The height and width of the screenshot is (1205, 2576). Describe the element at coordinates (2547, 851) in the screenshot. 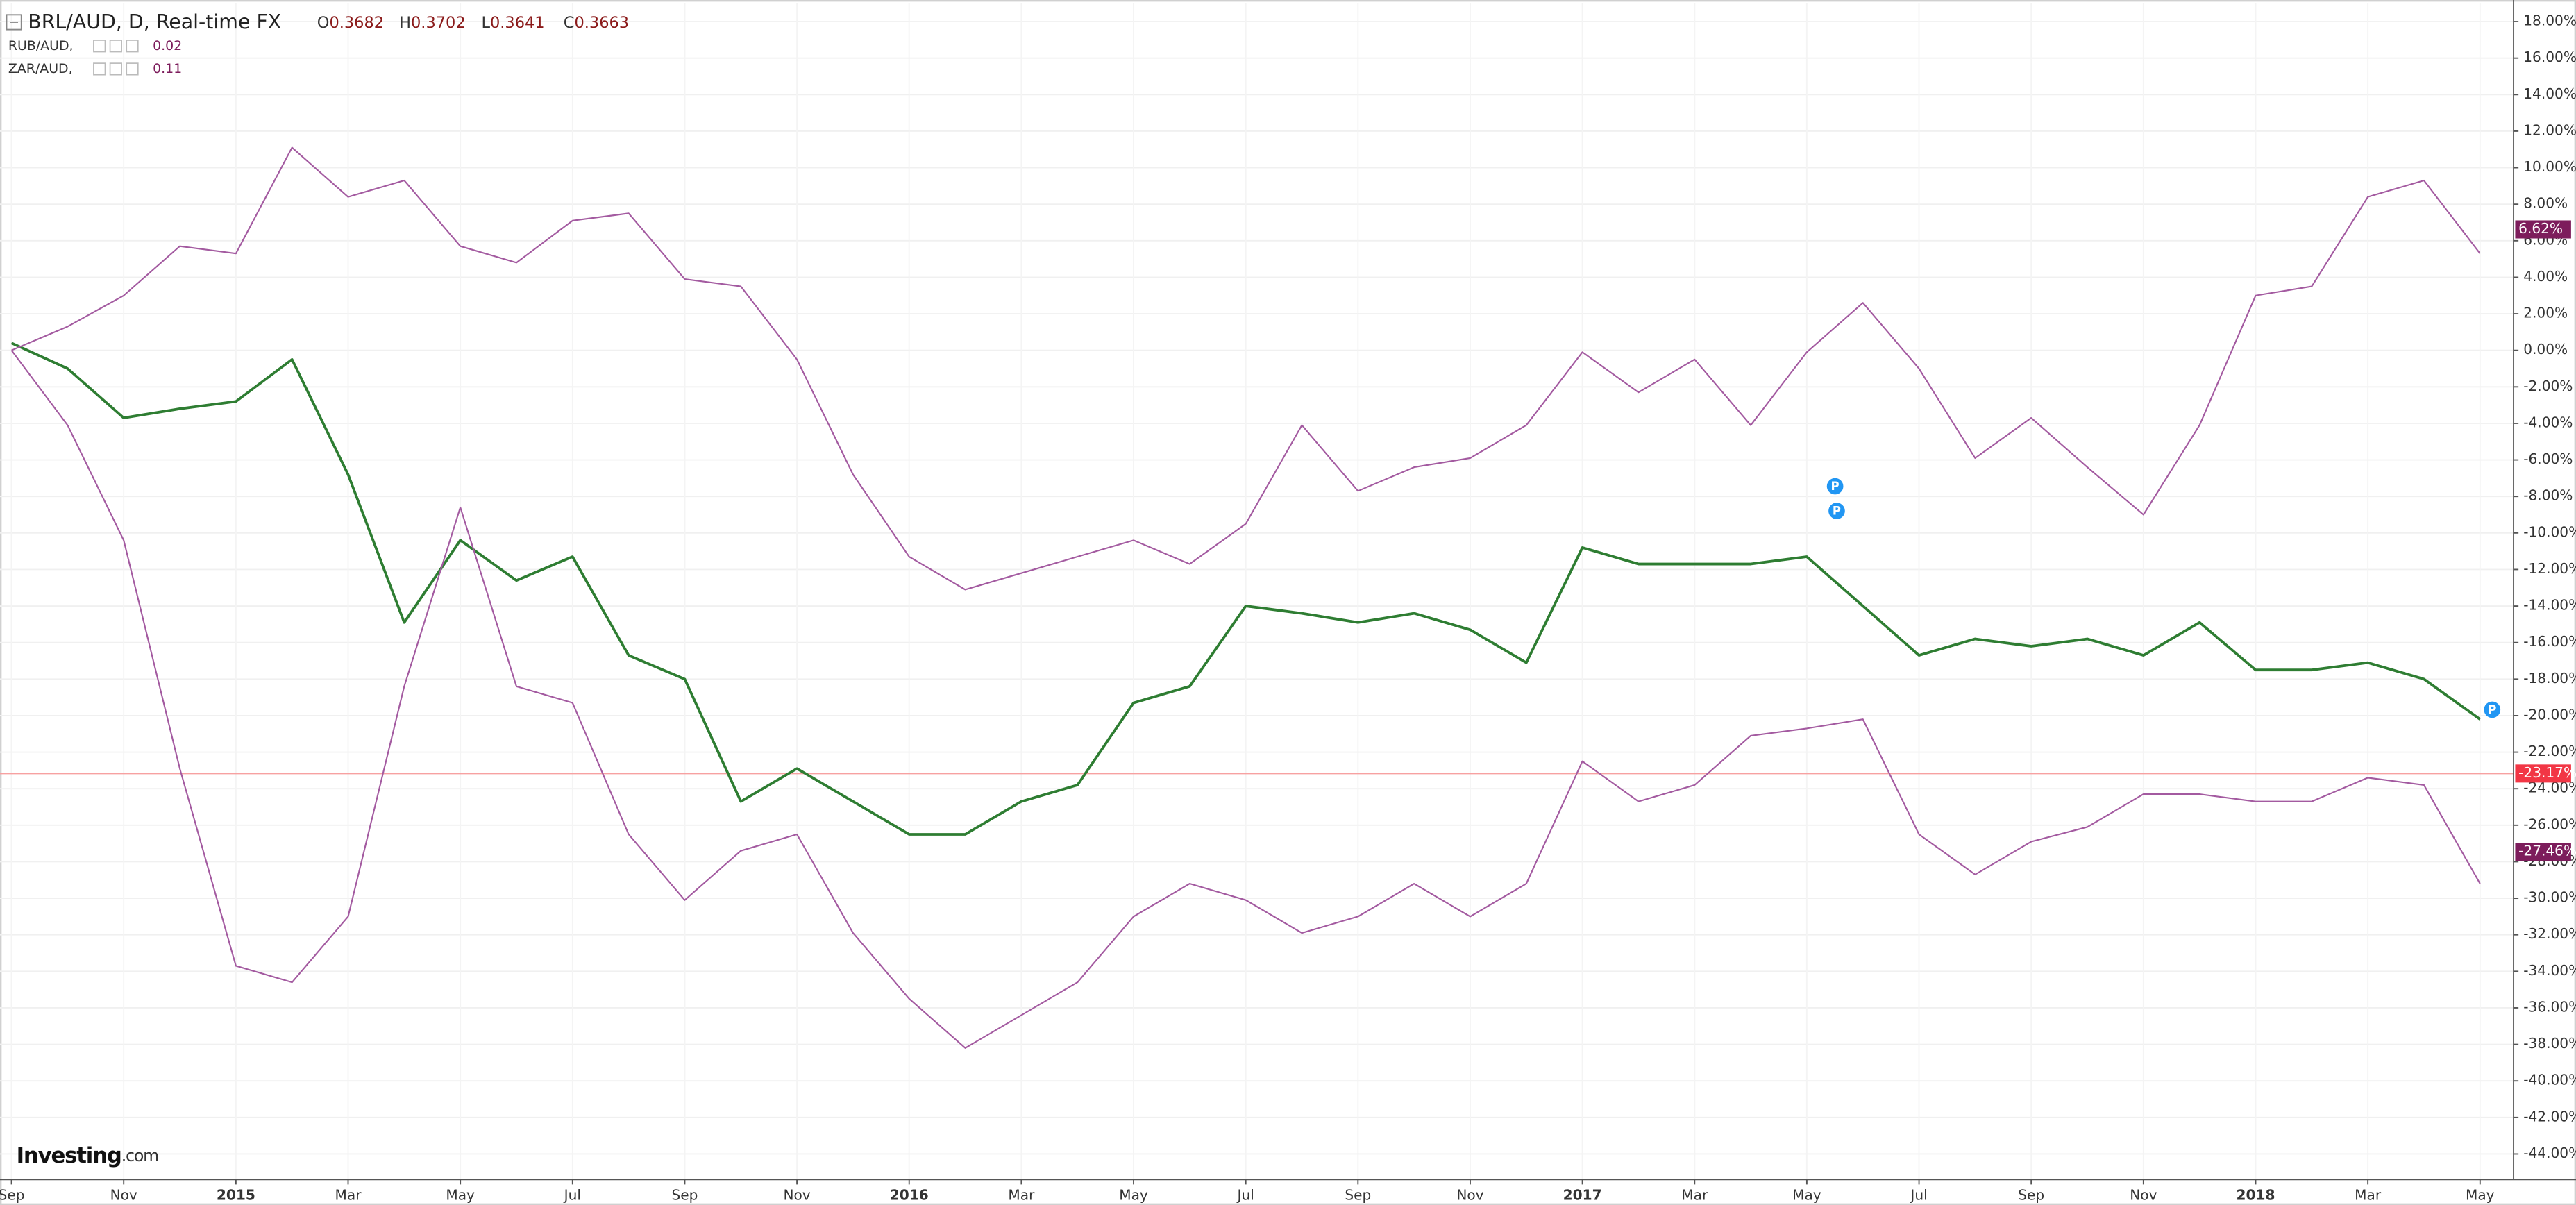

I see `last-value-label: -27.46%` at that location.